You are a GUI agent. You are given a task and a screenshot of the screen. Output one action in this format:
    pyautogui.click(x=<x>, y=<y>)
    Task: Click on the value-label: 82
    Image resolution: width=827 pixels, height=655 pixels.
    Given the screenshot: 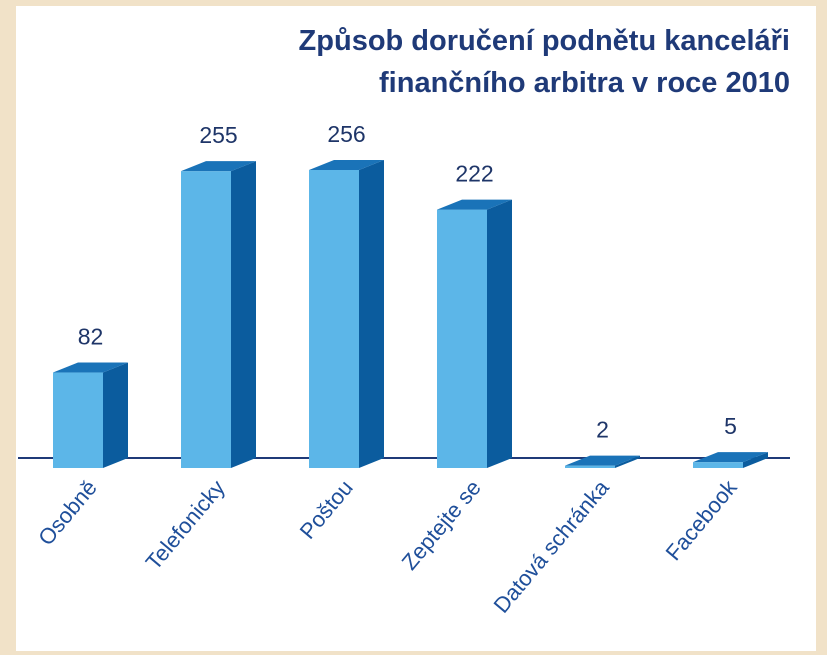 What is the action you would take?
    pyautogui.click(x=91, y=337)
    